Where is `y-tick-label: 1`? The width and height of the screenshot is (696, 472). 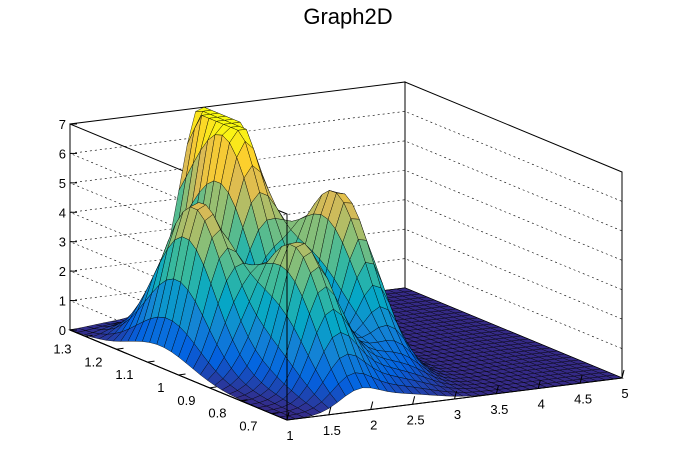 y-tick-label: 1 is located at coordinates (160, 387).